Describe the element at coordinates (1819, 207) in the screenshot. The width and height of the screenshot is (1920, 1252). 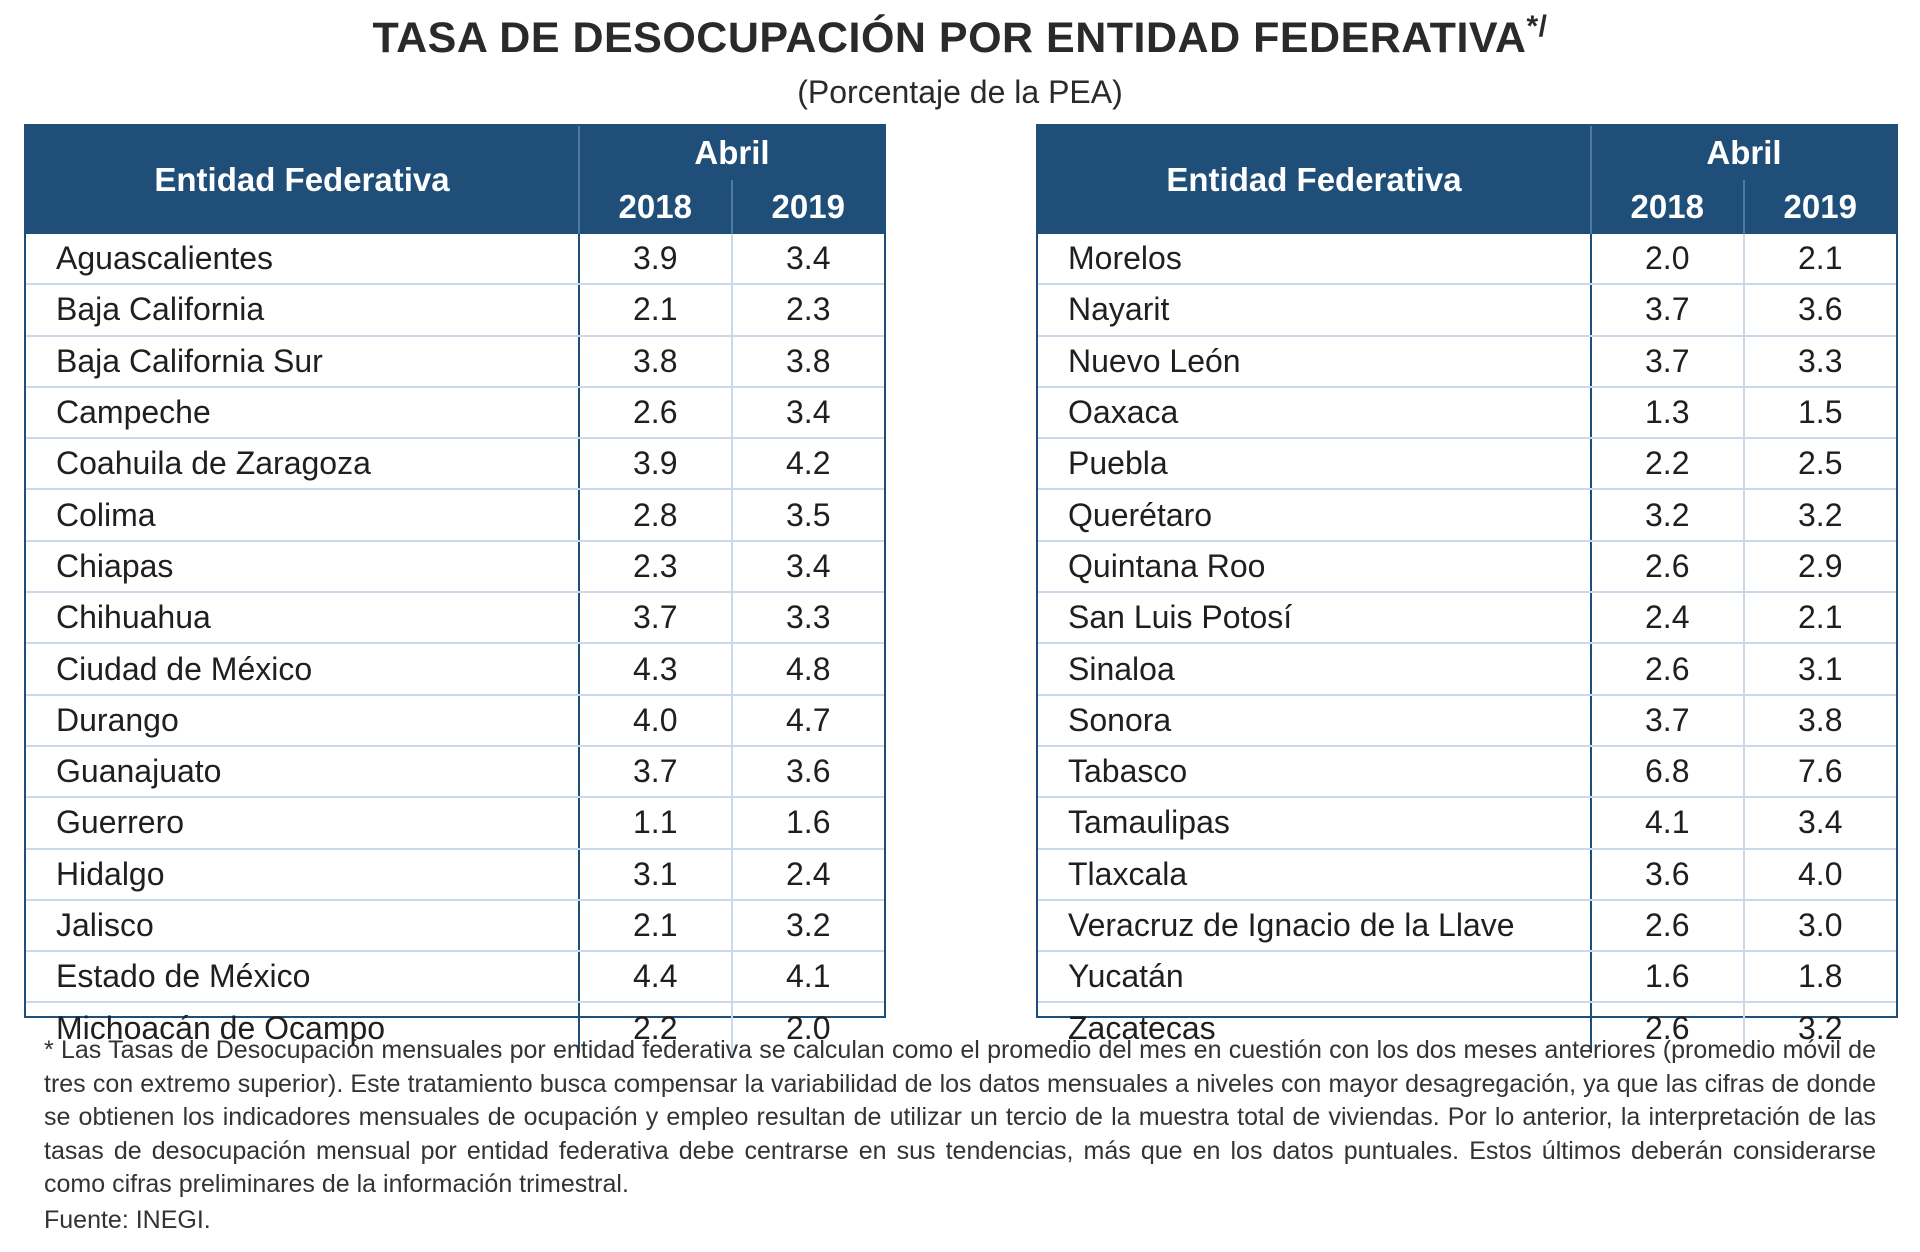
I see `header-year-2019: 2019` at that location.